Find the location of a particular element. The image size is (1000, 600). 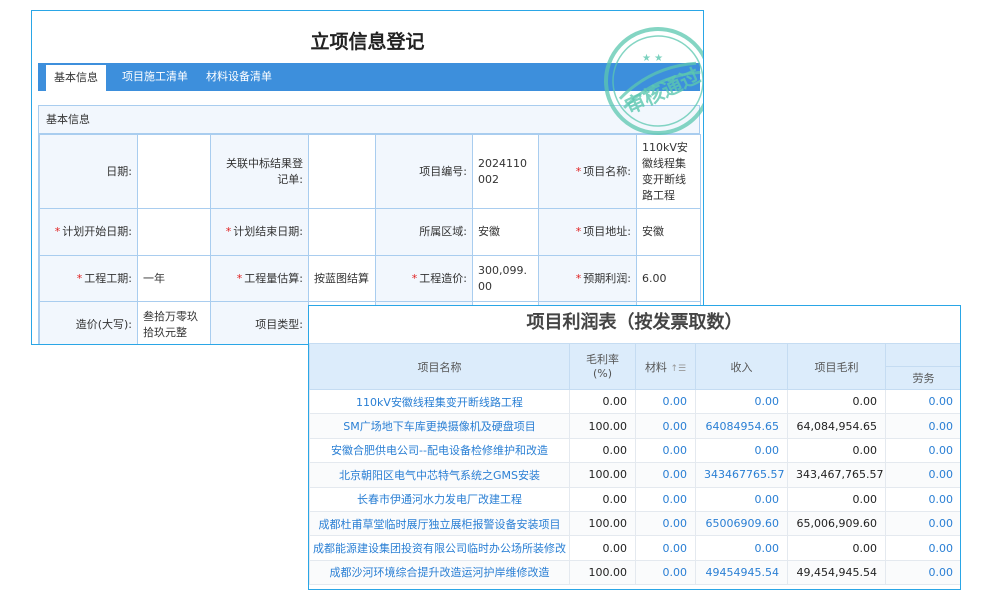

field-label-text: 工程量估算: is located at coordinates (273, 278).